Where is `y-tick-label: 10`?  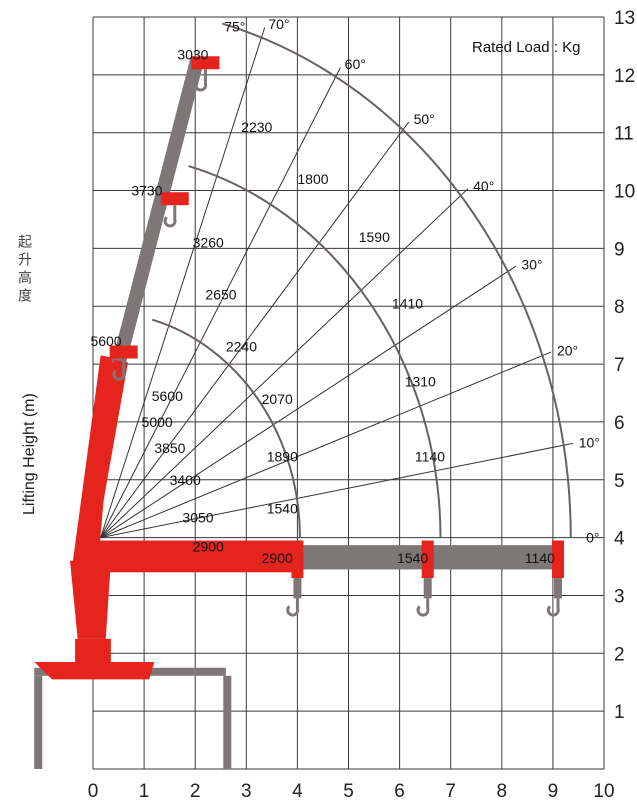
y-tick-label: 10 is located at coordinates (624, 192).